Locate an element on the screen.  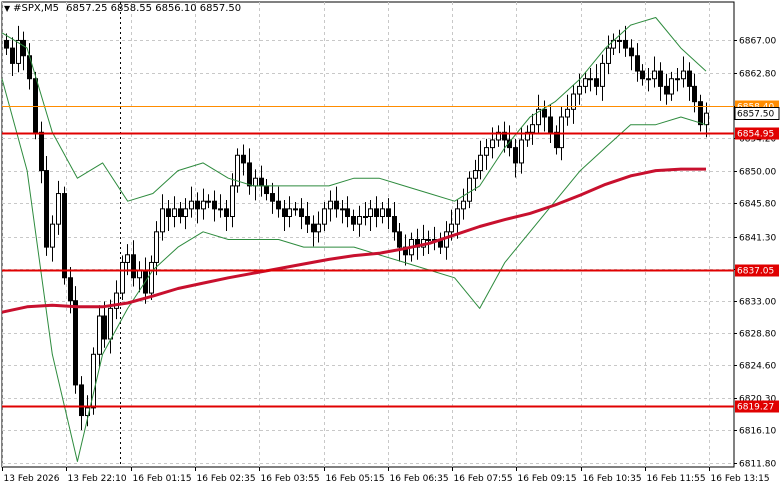
level-price-label: 6819.27 is located at coordinates (755, 408).